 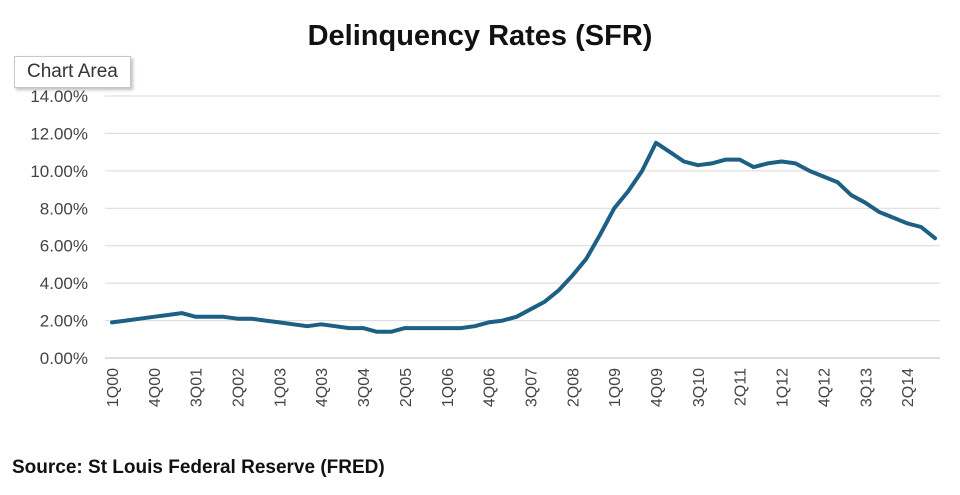 What do you see at coordinates (239, 387) in the screenshot?
I see `x-tick-label: 2Q02` at bounding box center [239, 387].